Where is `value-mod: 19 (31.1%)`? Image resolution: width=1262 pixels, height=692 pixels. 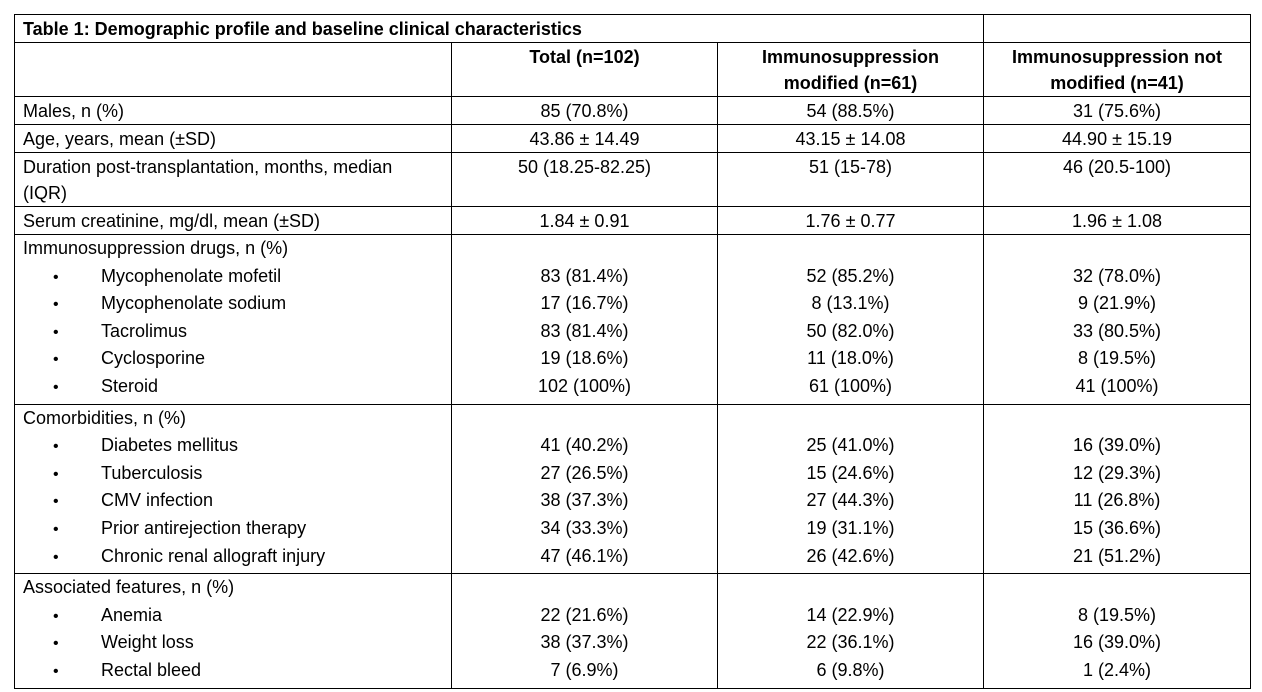 value-mod: 19 (31.1%) is located at coordinates (850, 527).